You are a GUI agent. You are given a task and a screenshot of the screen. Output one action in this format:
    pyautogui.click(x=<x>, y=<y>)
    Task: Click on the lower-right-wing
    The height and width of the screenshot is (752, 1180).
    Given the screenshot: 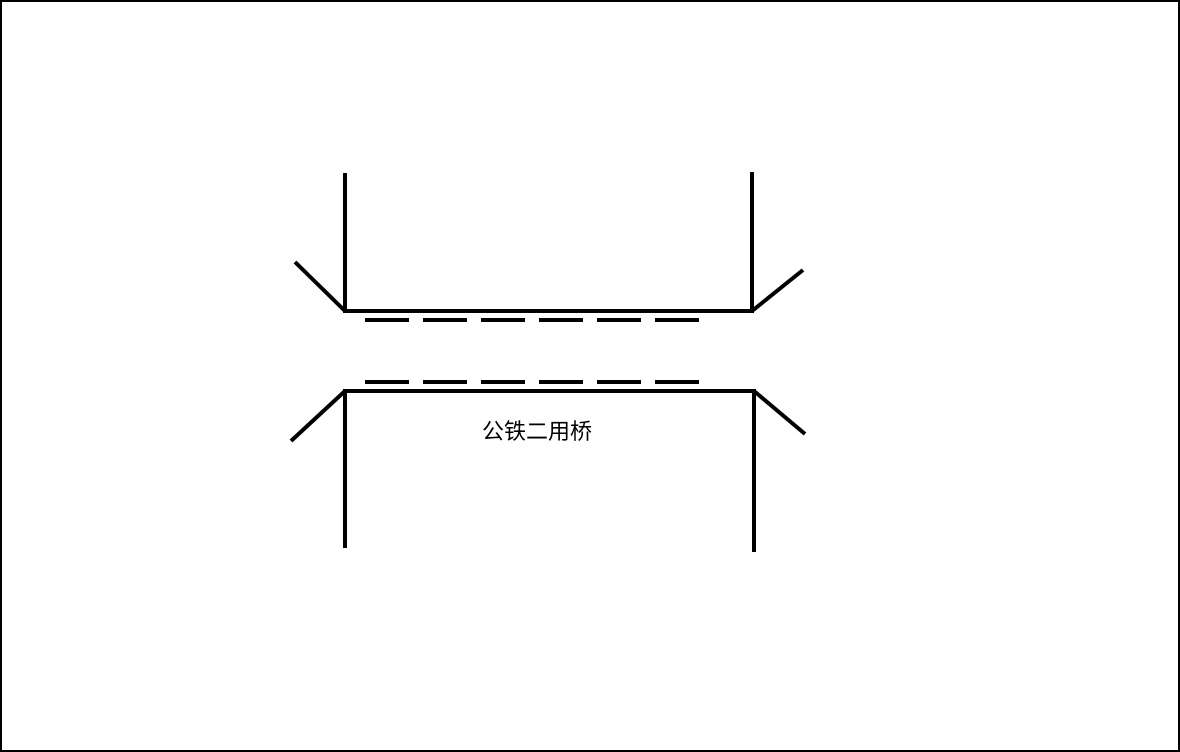 What is the action you would take?
    pyautogui.click(x=779, y=412)
    